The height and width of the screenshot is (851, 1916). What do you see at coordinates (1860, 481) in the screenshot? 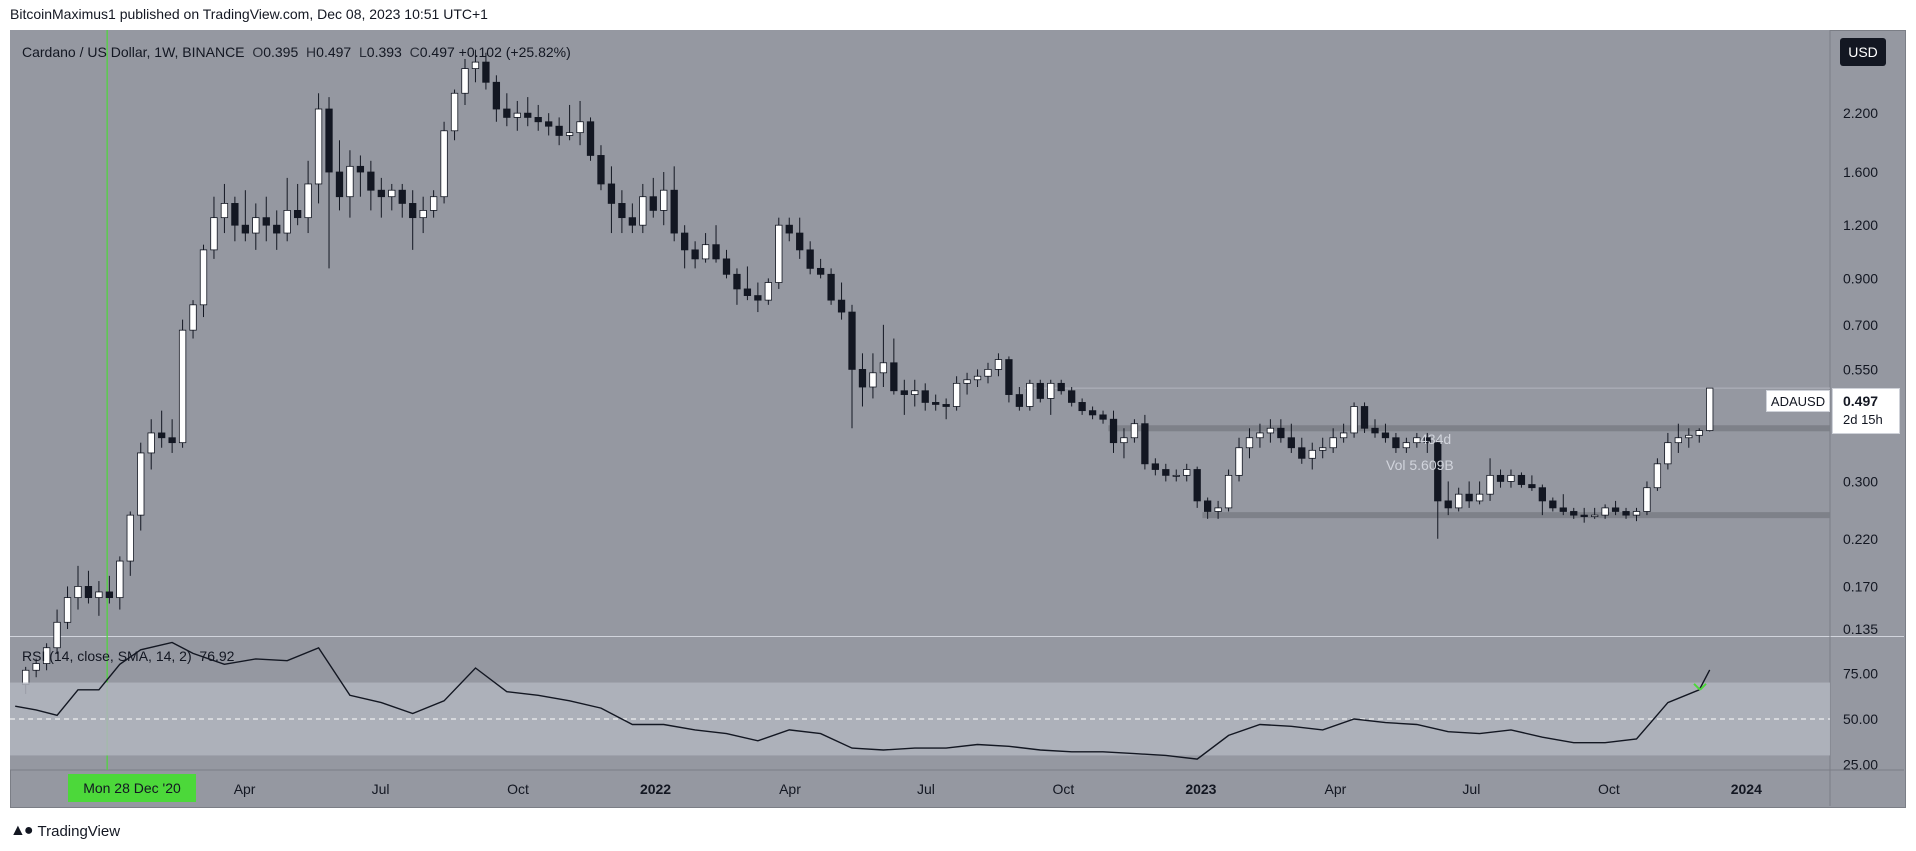
I see `price-tick-label: 0.300` at bounding box center [1860, 481].